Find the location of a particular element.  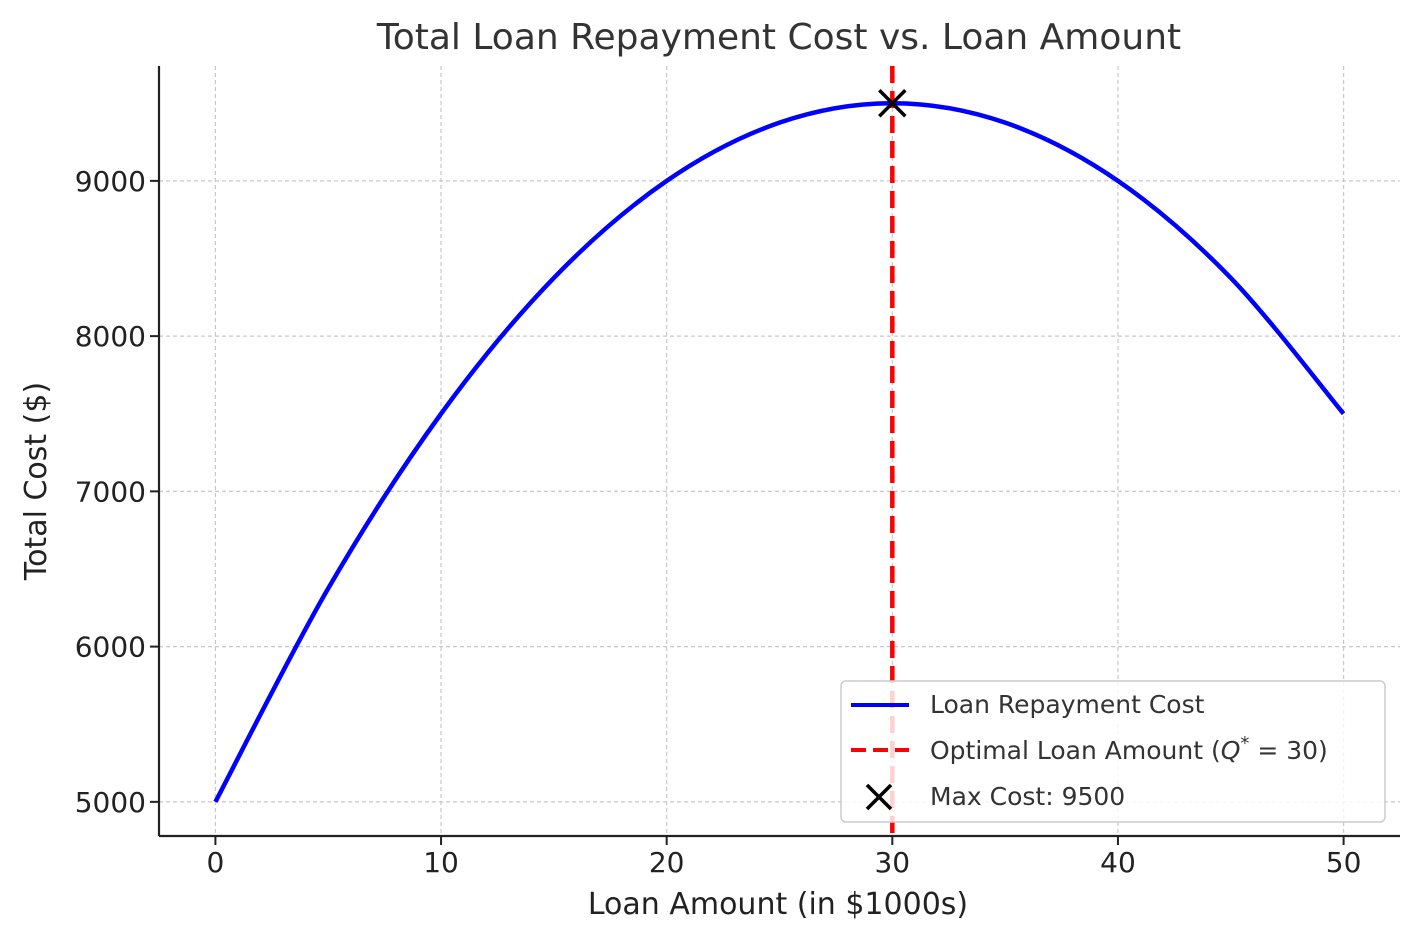

x-tick-label: 0 is located at coordinates (215, 862).